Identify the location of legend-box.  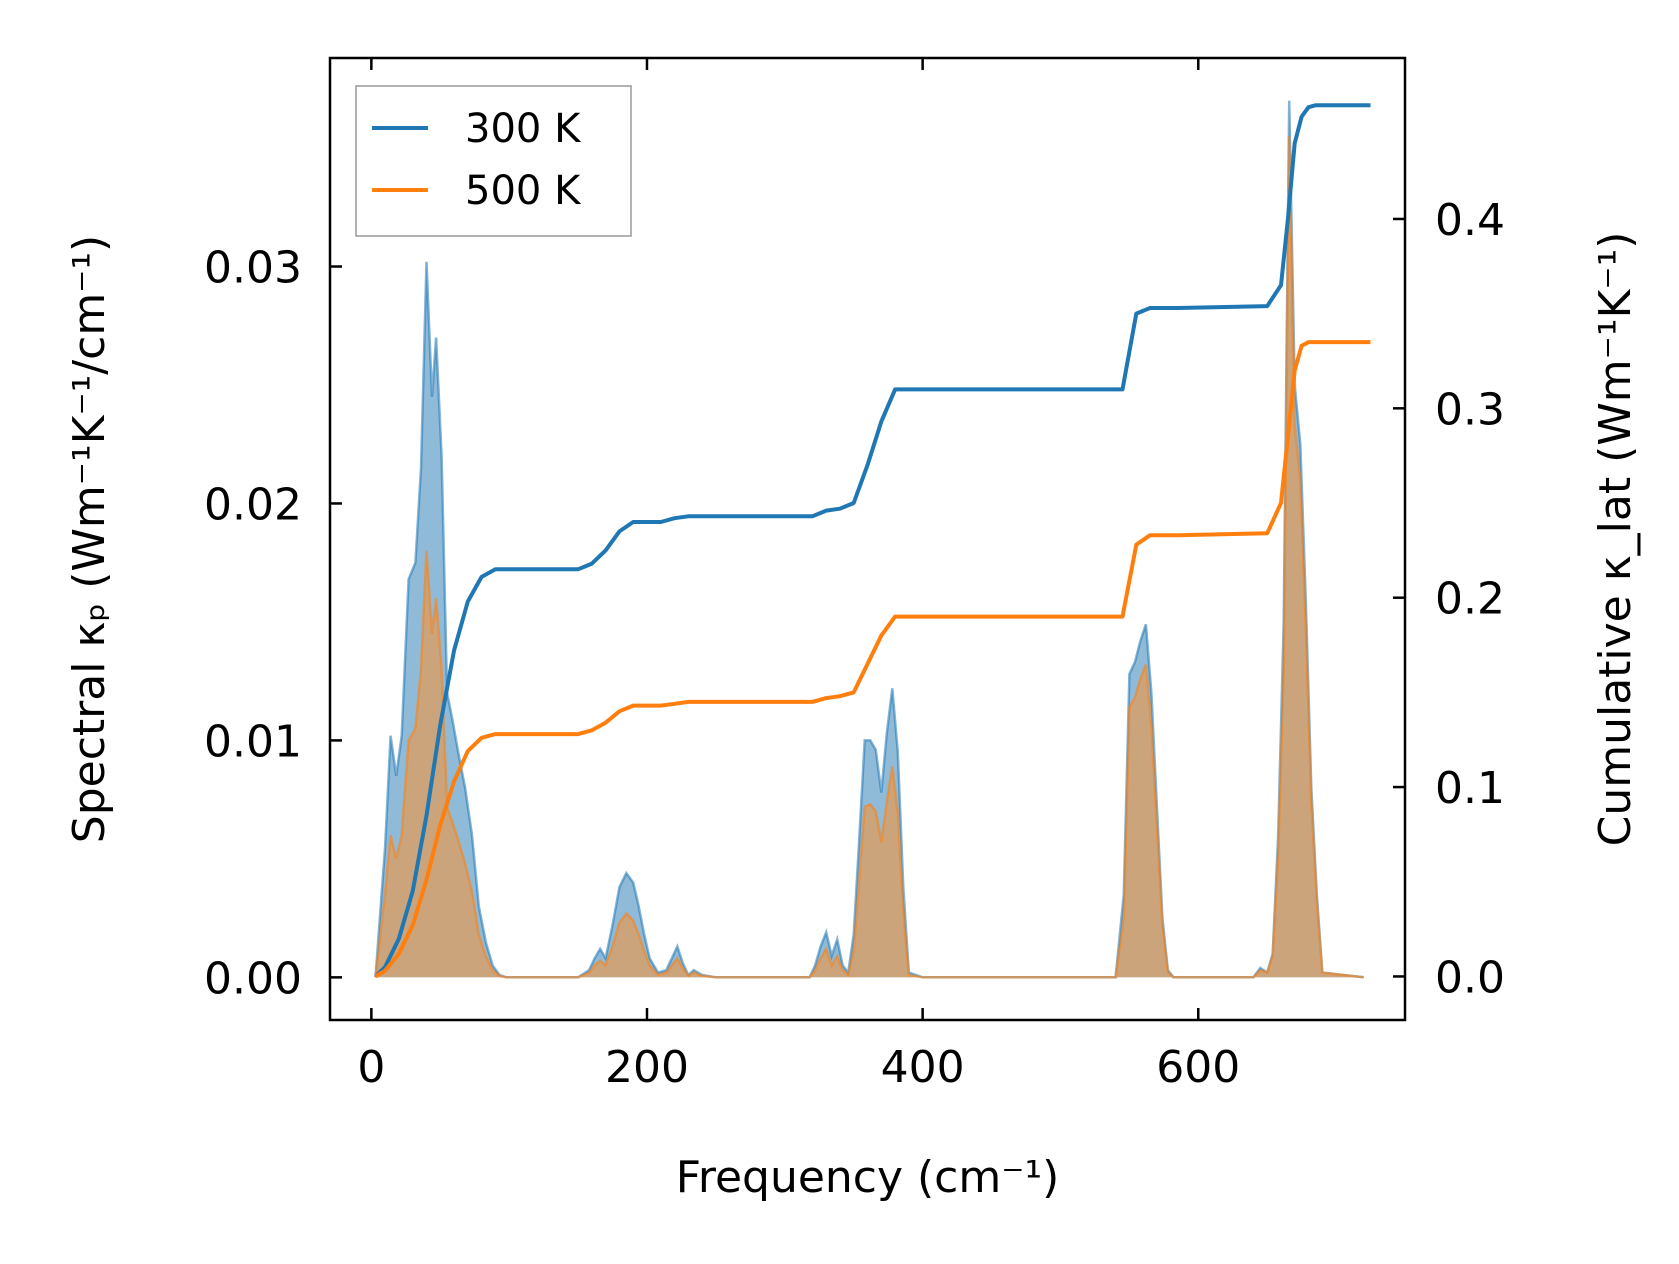
(493, 161).